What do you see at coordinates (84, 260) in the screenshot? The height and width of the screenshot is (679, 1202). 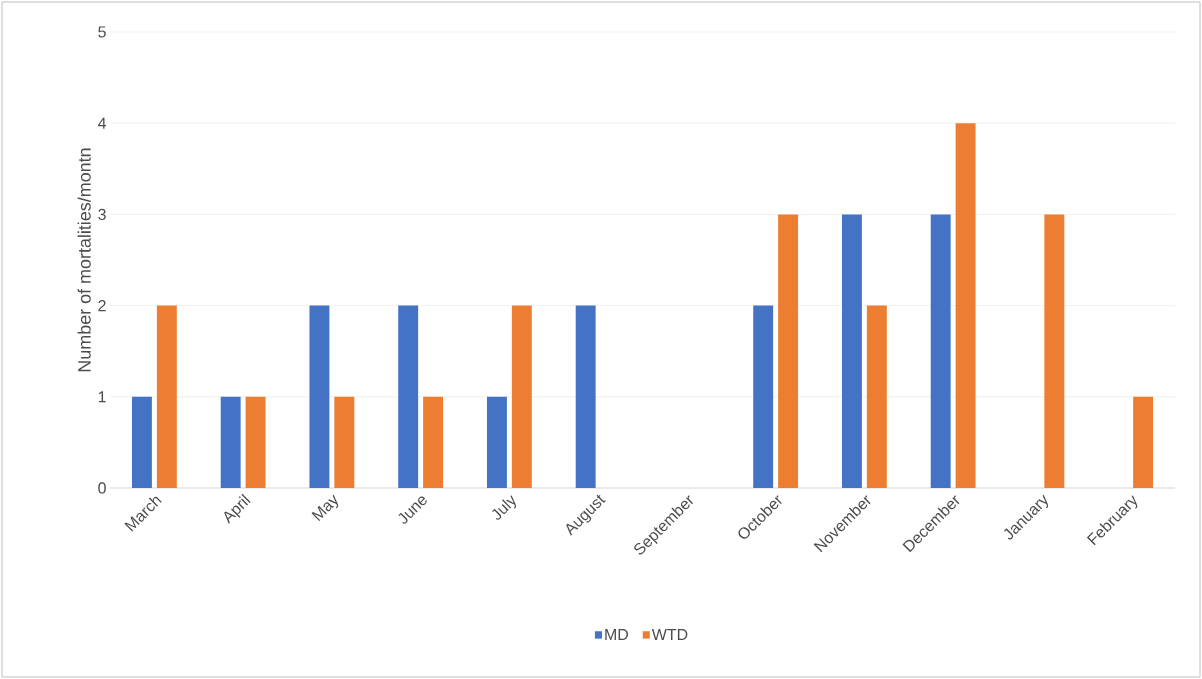 I see `y-axis-title: Number of mortalities/montn` at bounding box center [84, 260].